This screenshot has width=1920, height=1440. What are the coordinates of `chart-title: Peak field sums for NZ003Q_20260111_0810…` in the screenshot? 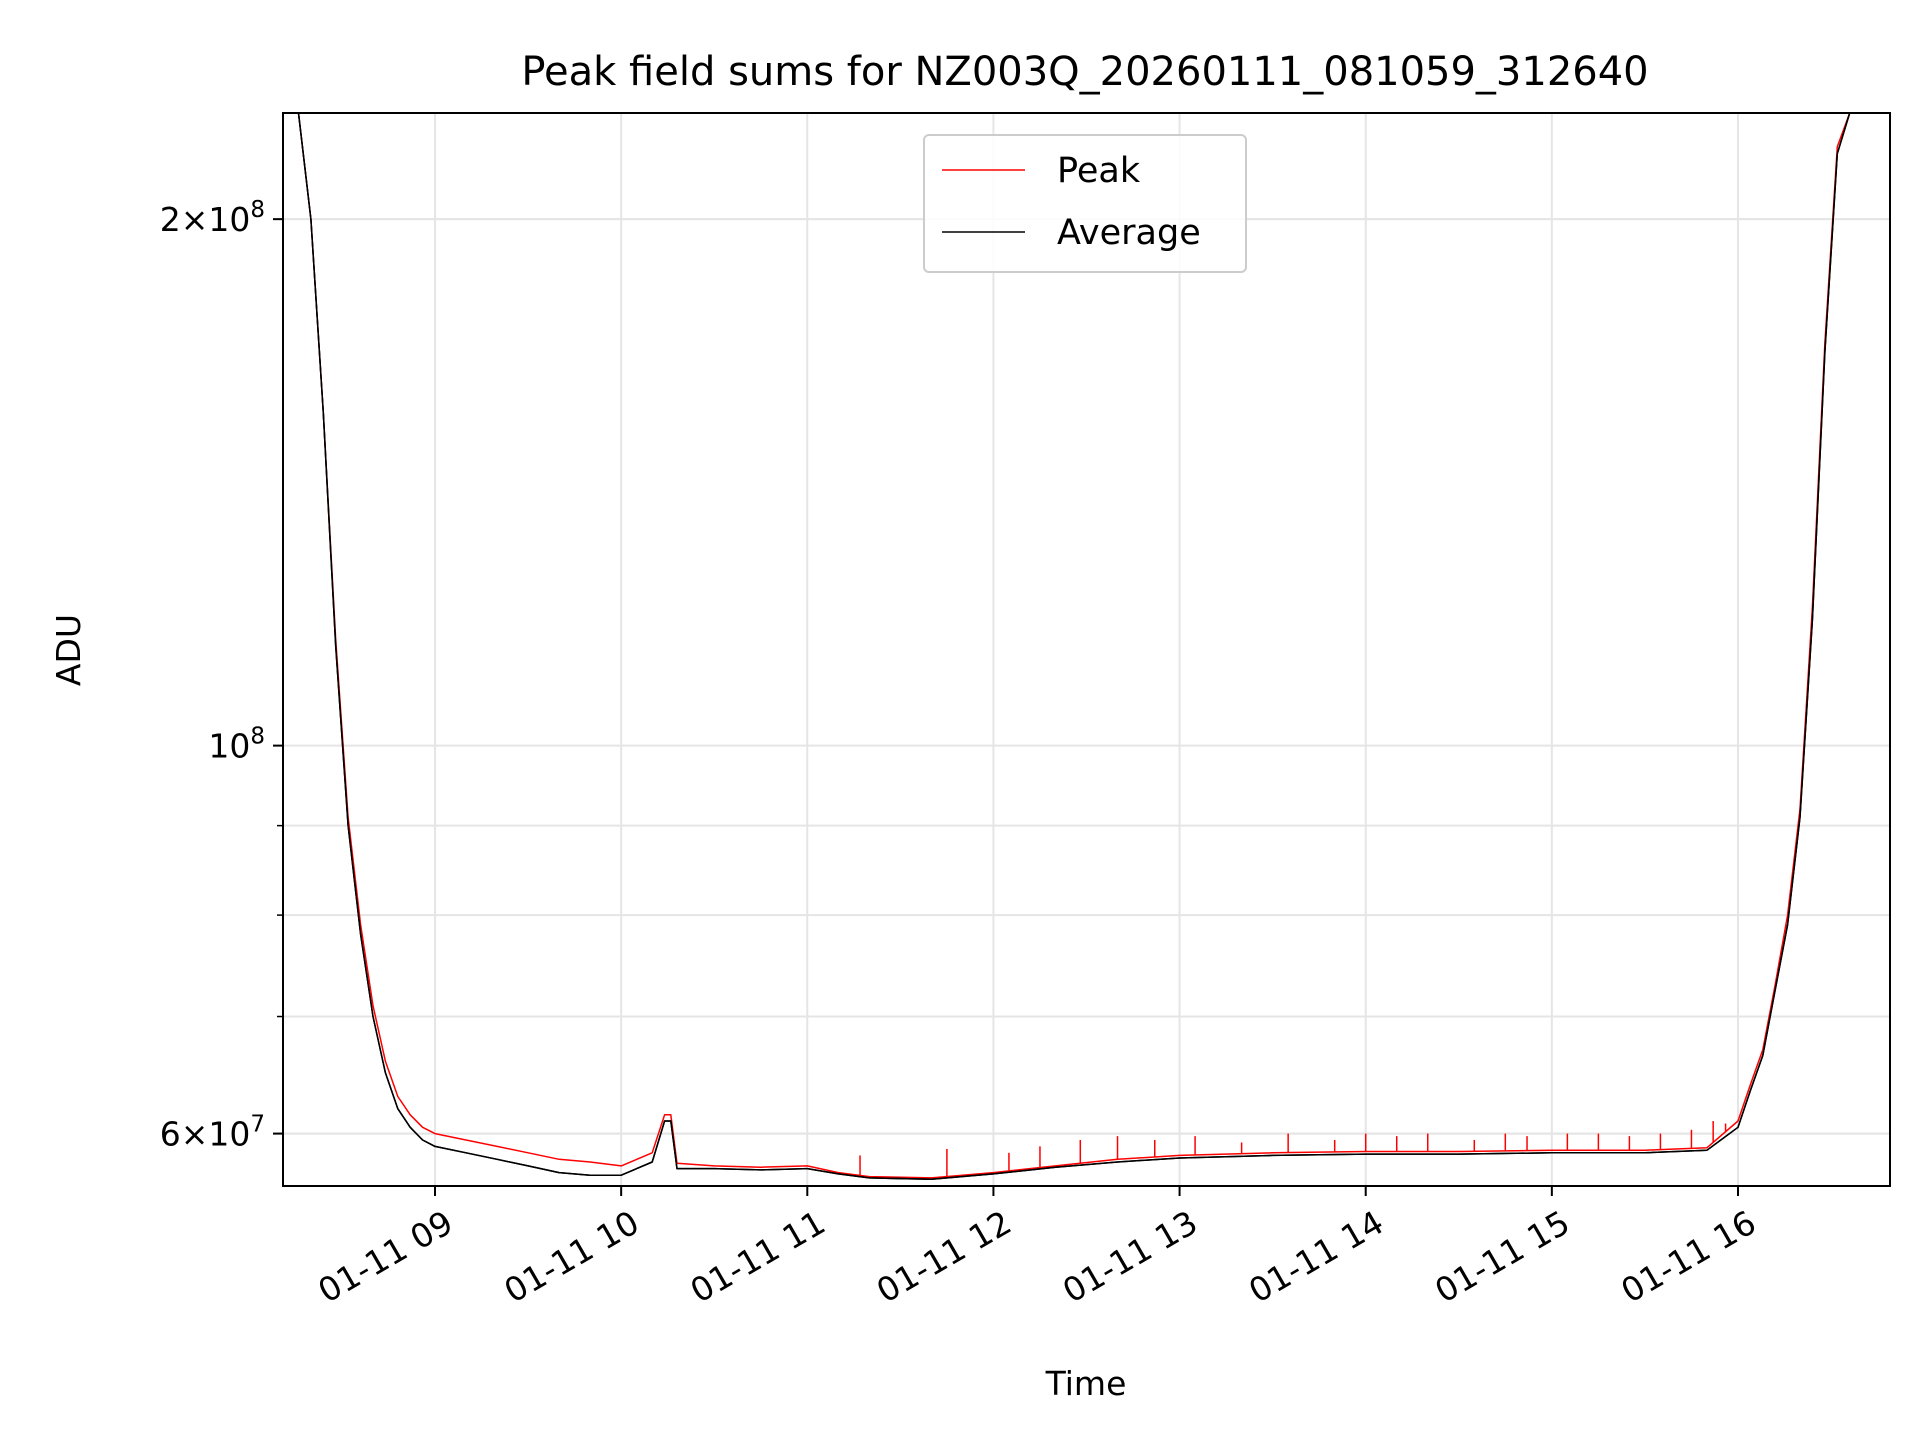 It's located at (1084, 72).